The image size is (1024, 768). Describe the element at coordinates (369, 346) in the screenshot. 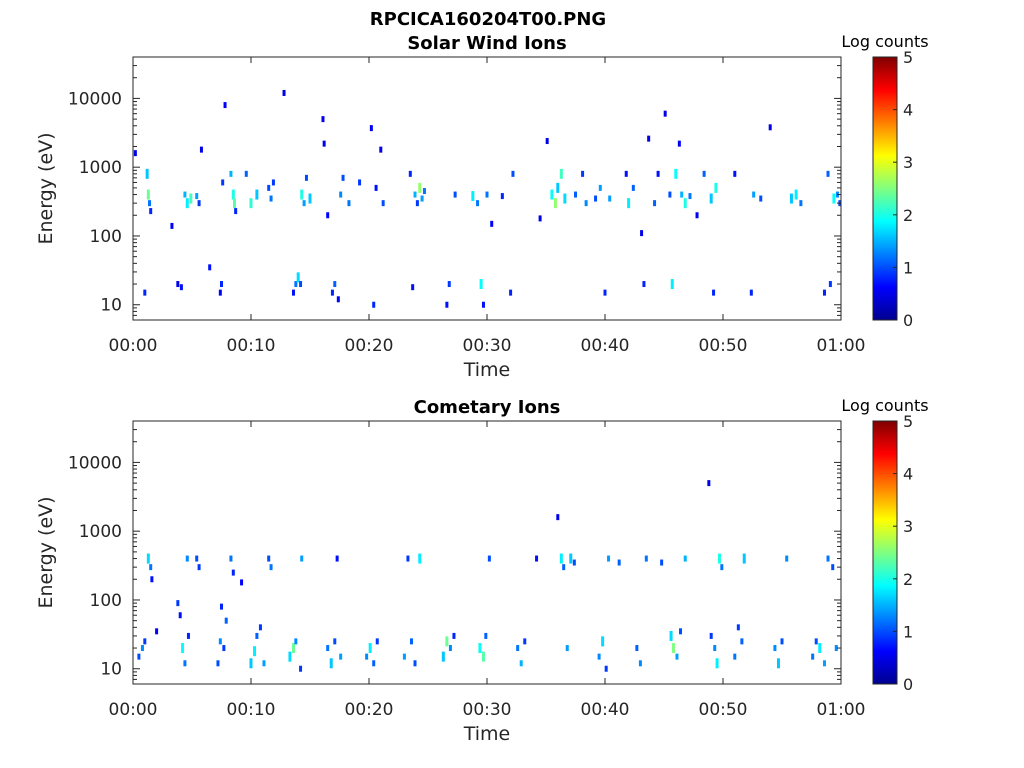

I see `x-tick-label: 00:20` at that location.